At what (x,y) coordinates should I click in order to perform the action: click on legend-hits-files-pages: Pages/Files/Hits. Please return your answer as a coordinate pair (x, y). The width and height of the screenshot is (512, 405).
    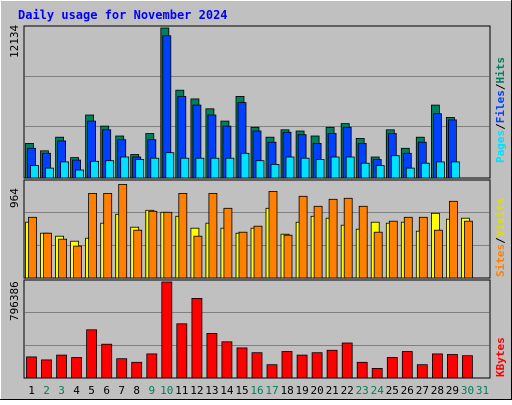
    Looking at the image, I should click on (500, 110).